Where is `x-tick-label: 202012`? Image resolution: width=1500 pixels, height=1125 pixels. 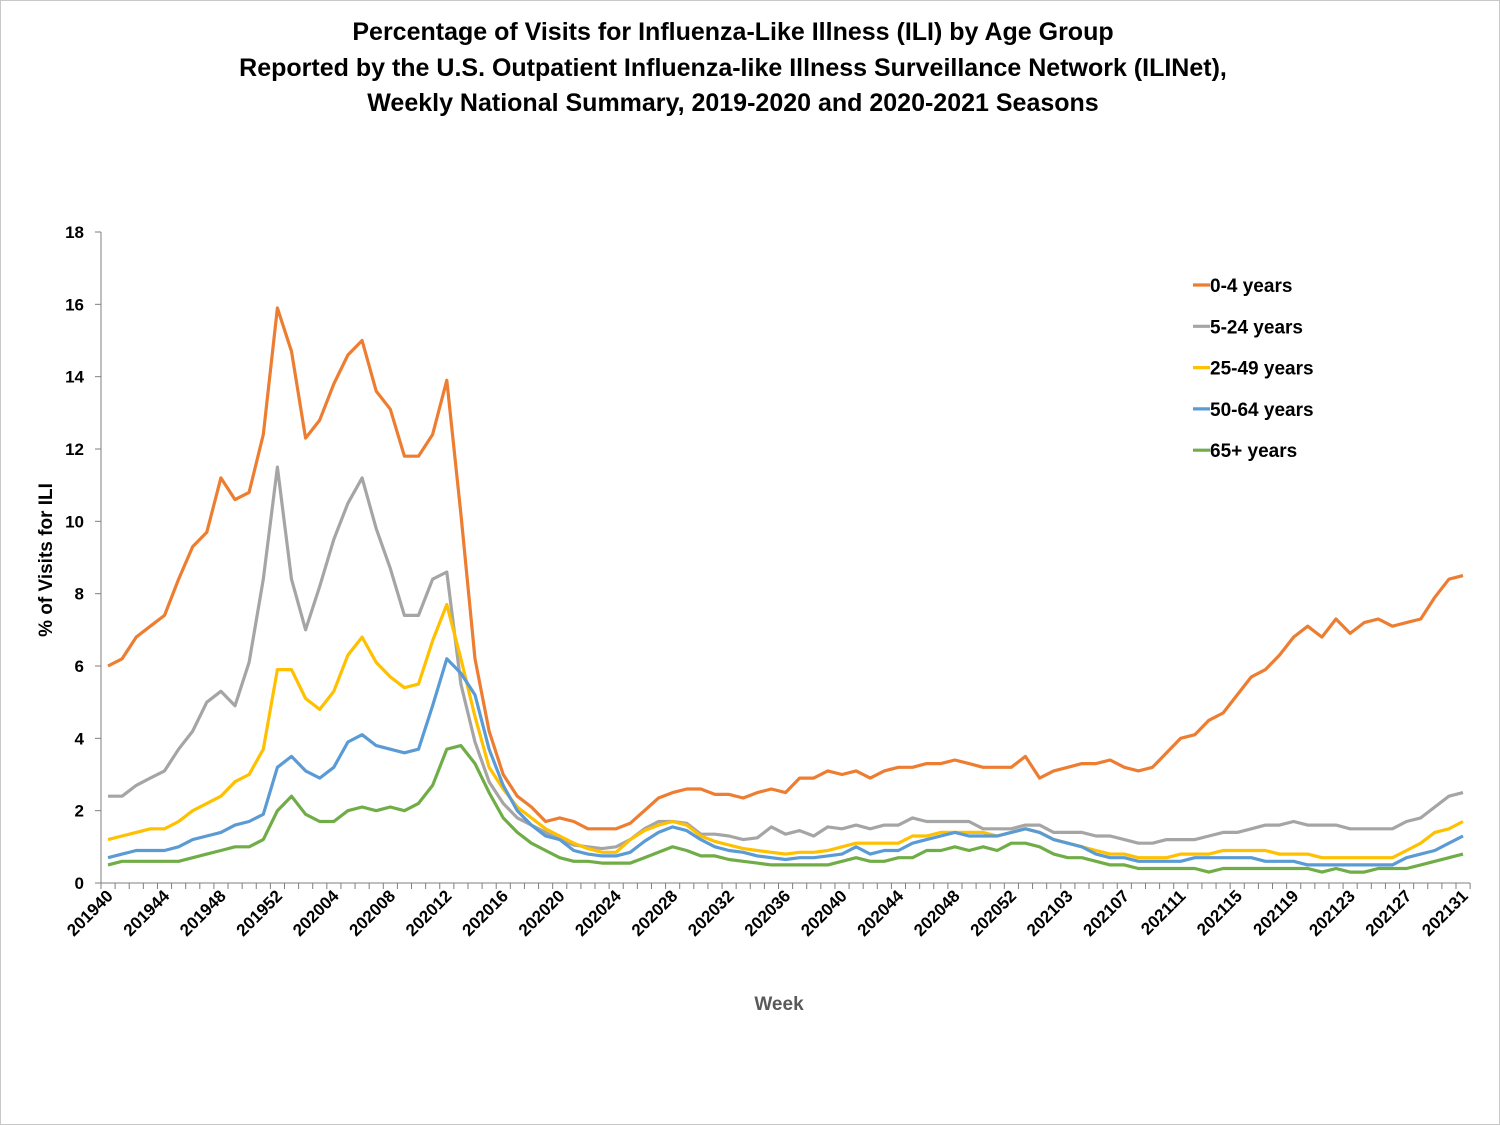
x-tick-label: 202012 is located at coordinates (429, 913).